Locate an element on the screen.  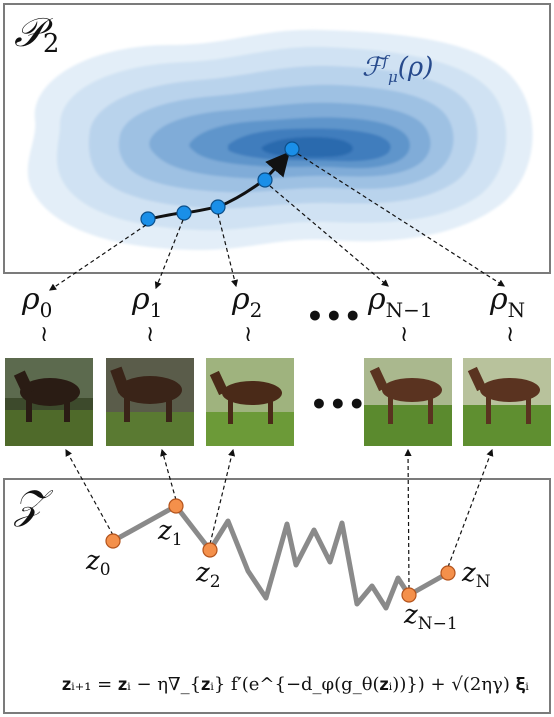
sampling-mark-n: ≀ is located at coordinates (510, 334).